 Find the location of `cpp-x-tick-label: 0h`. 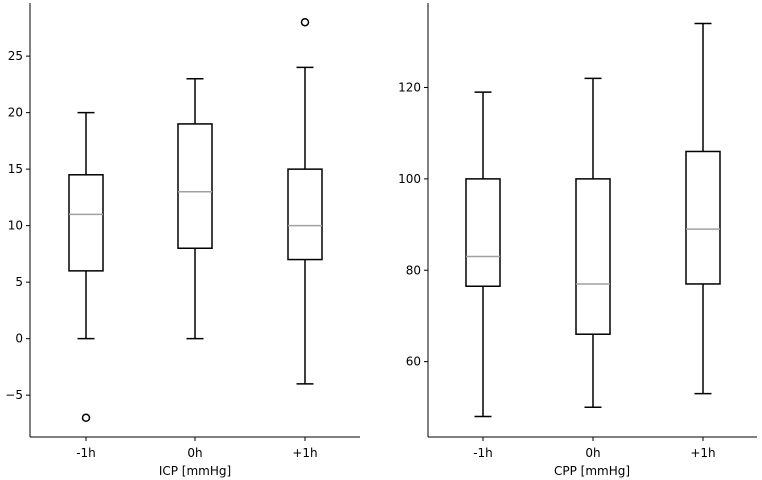

cpp-x-tick-label: 0h is located at coordinates (592, 453).